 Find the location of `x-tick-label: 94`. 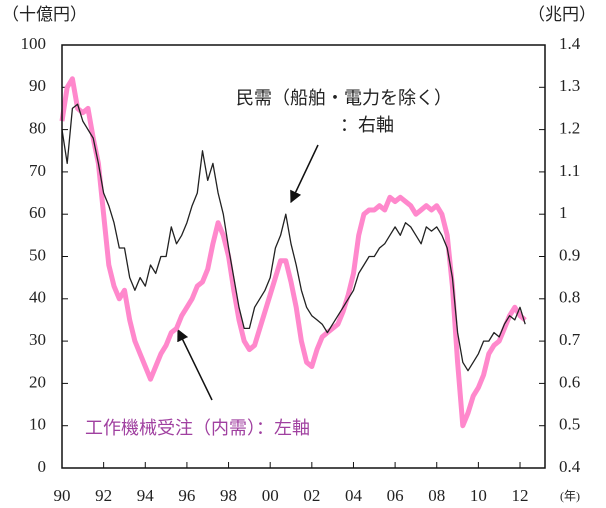

x-tick-label: 94 is located at coordinates (146, 495).